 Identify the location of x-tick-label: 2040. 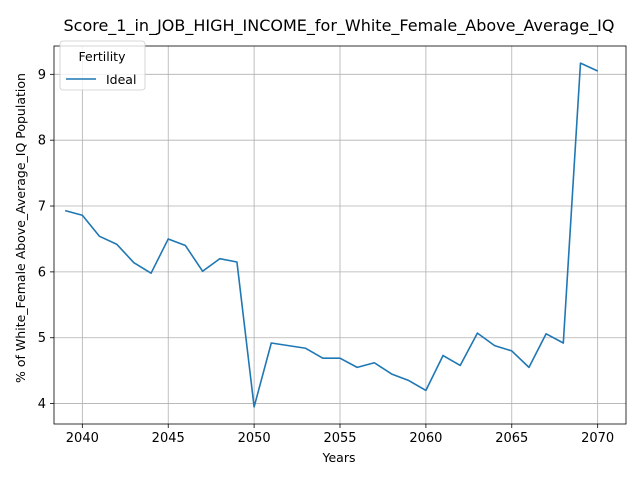
(82, 438).